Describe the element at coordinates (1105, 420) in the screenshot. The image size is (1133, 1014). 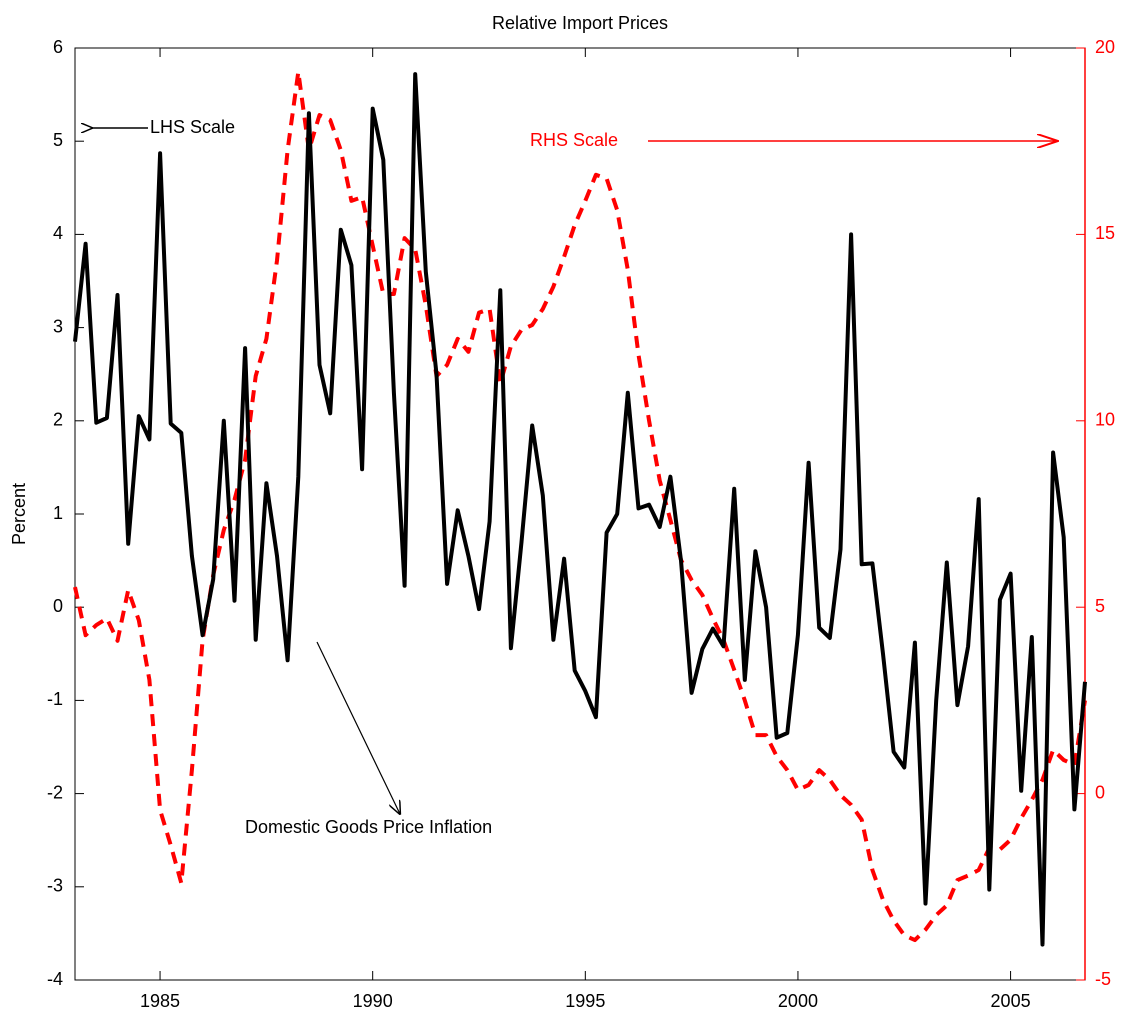
I see `y2-tick-label: 10` at that location.